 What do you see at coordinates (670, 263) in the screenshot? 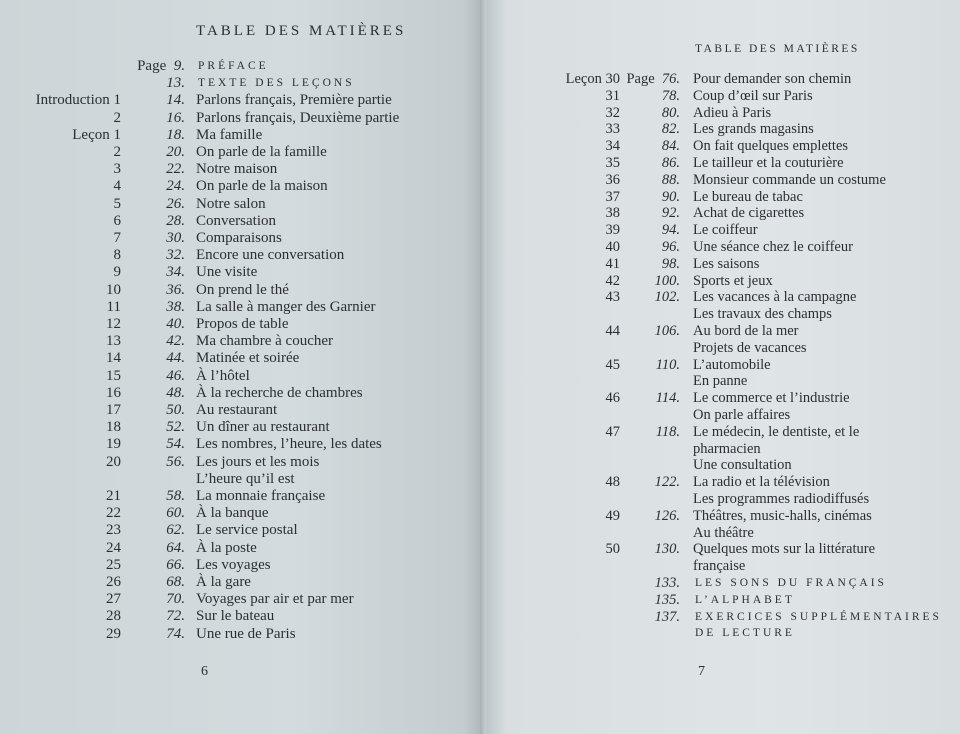
I see `page-ref-number: 98.` at bounding box center [670, 263].